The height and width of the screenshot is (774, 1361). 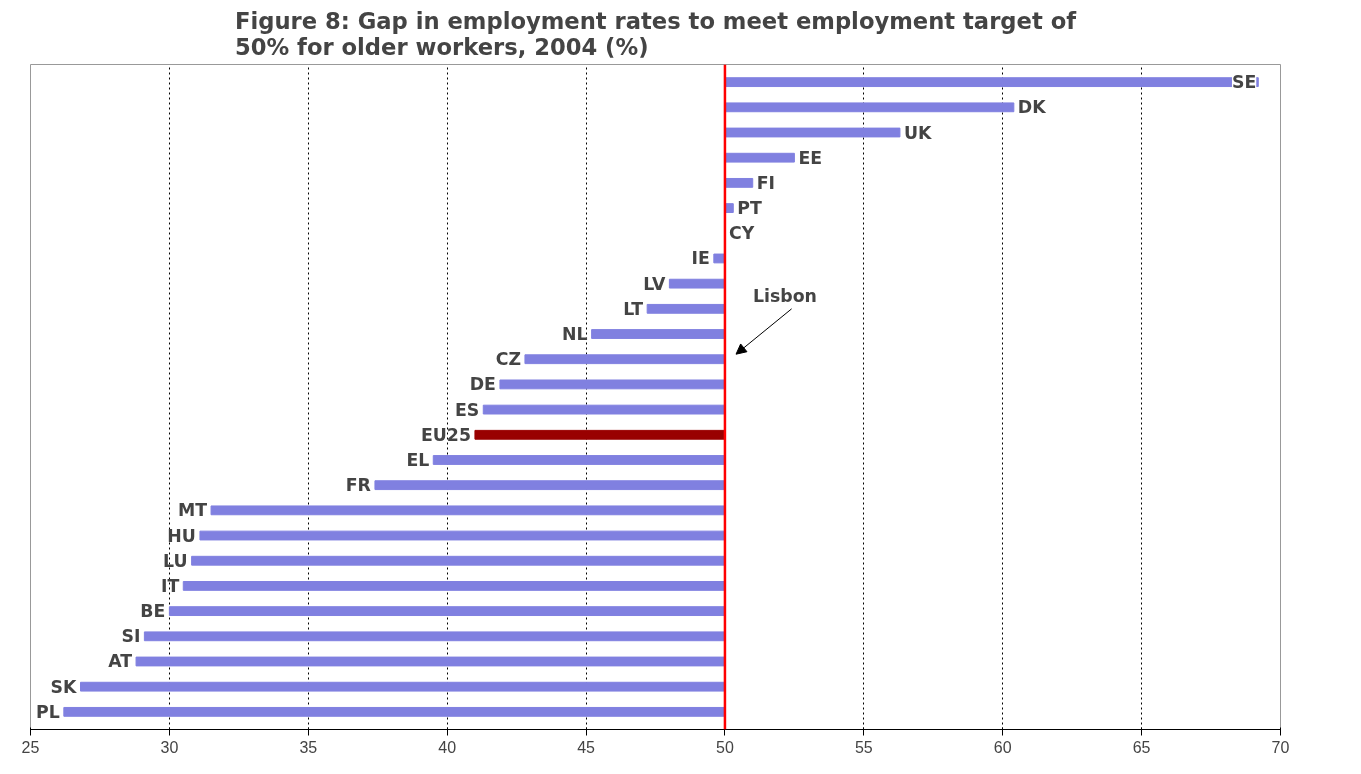 What do you see at coordinates (1141, 747) in the screenshot?
I see `x-tick-label: 65` at bounding box center [1141, 747].